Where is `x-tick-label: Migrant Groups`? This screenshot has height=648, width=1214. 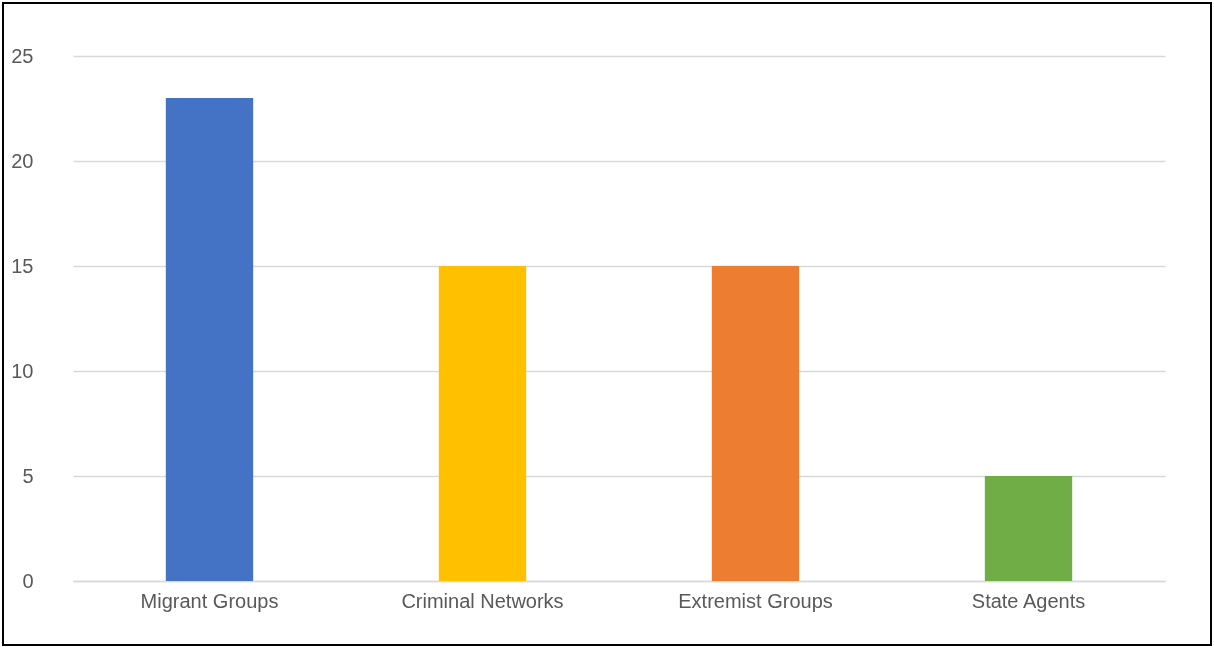
x-tick-label: Migrant Groups is located at coordinates (209, 600).